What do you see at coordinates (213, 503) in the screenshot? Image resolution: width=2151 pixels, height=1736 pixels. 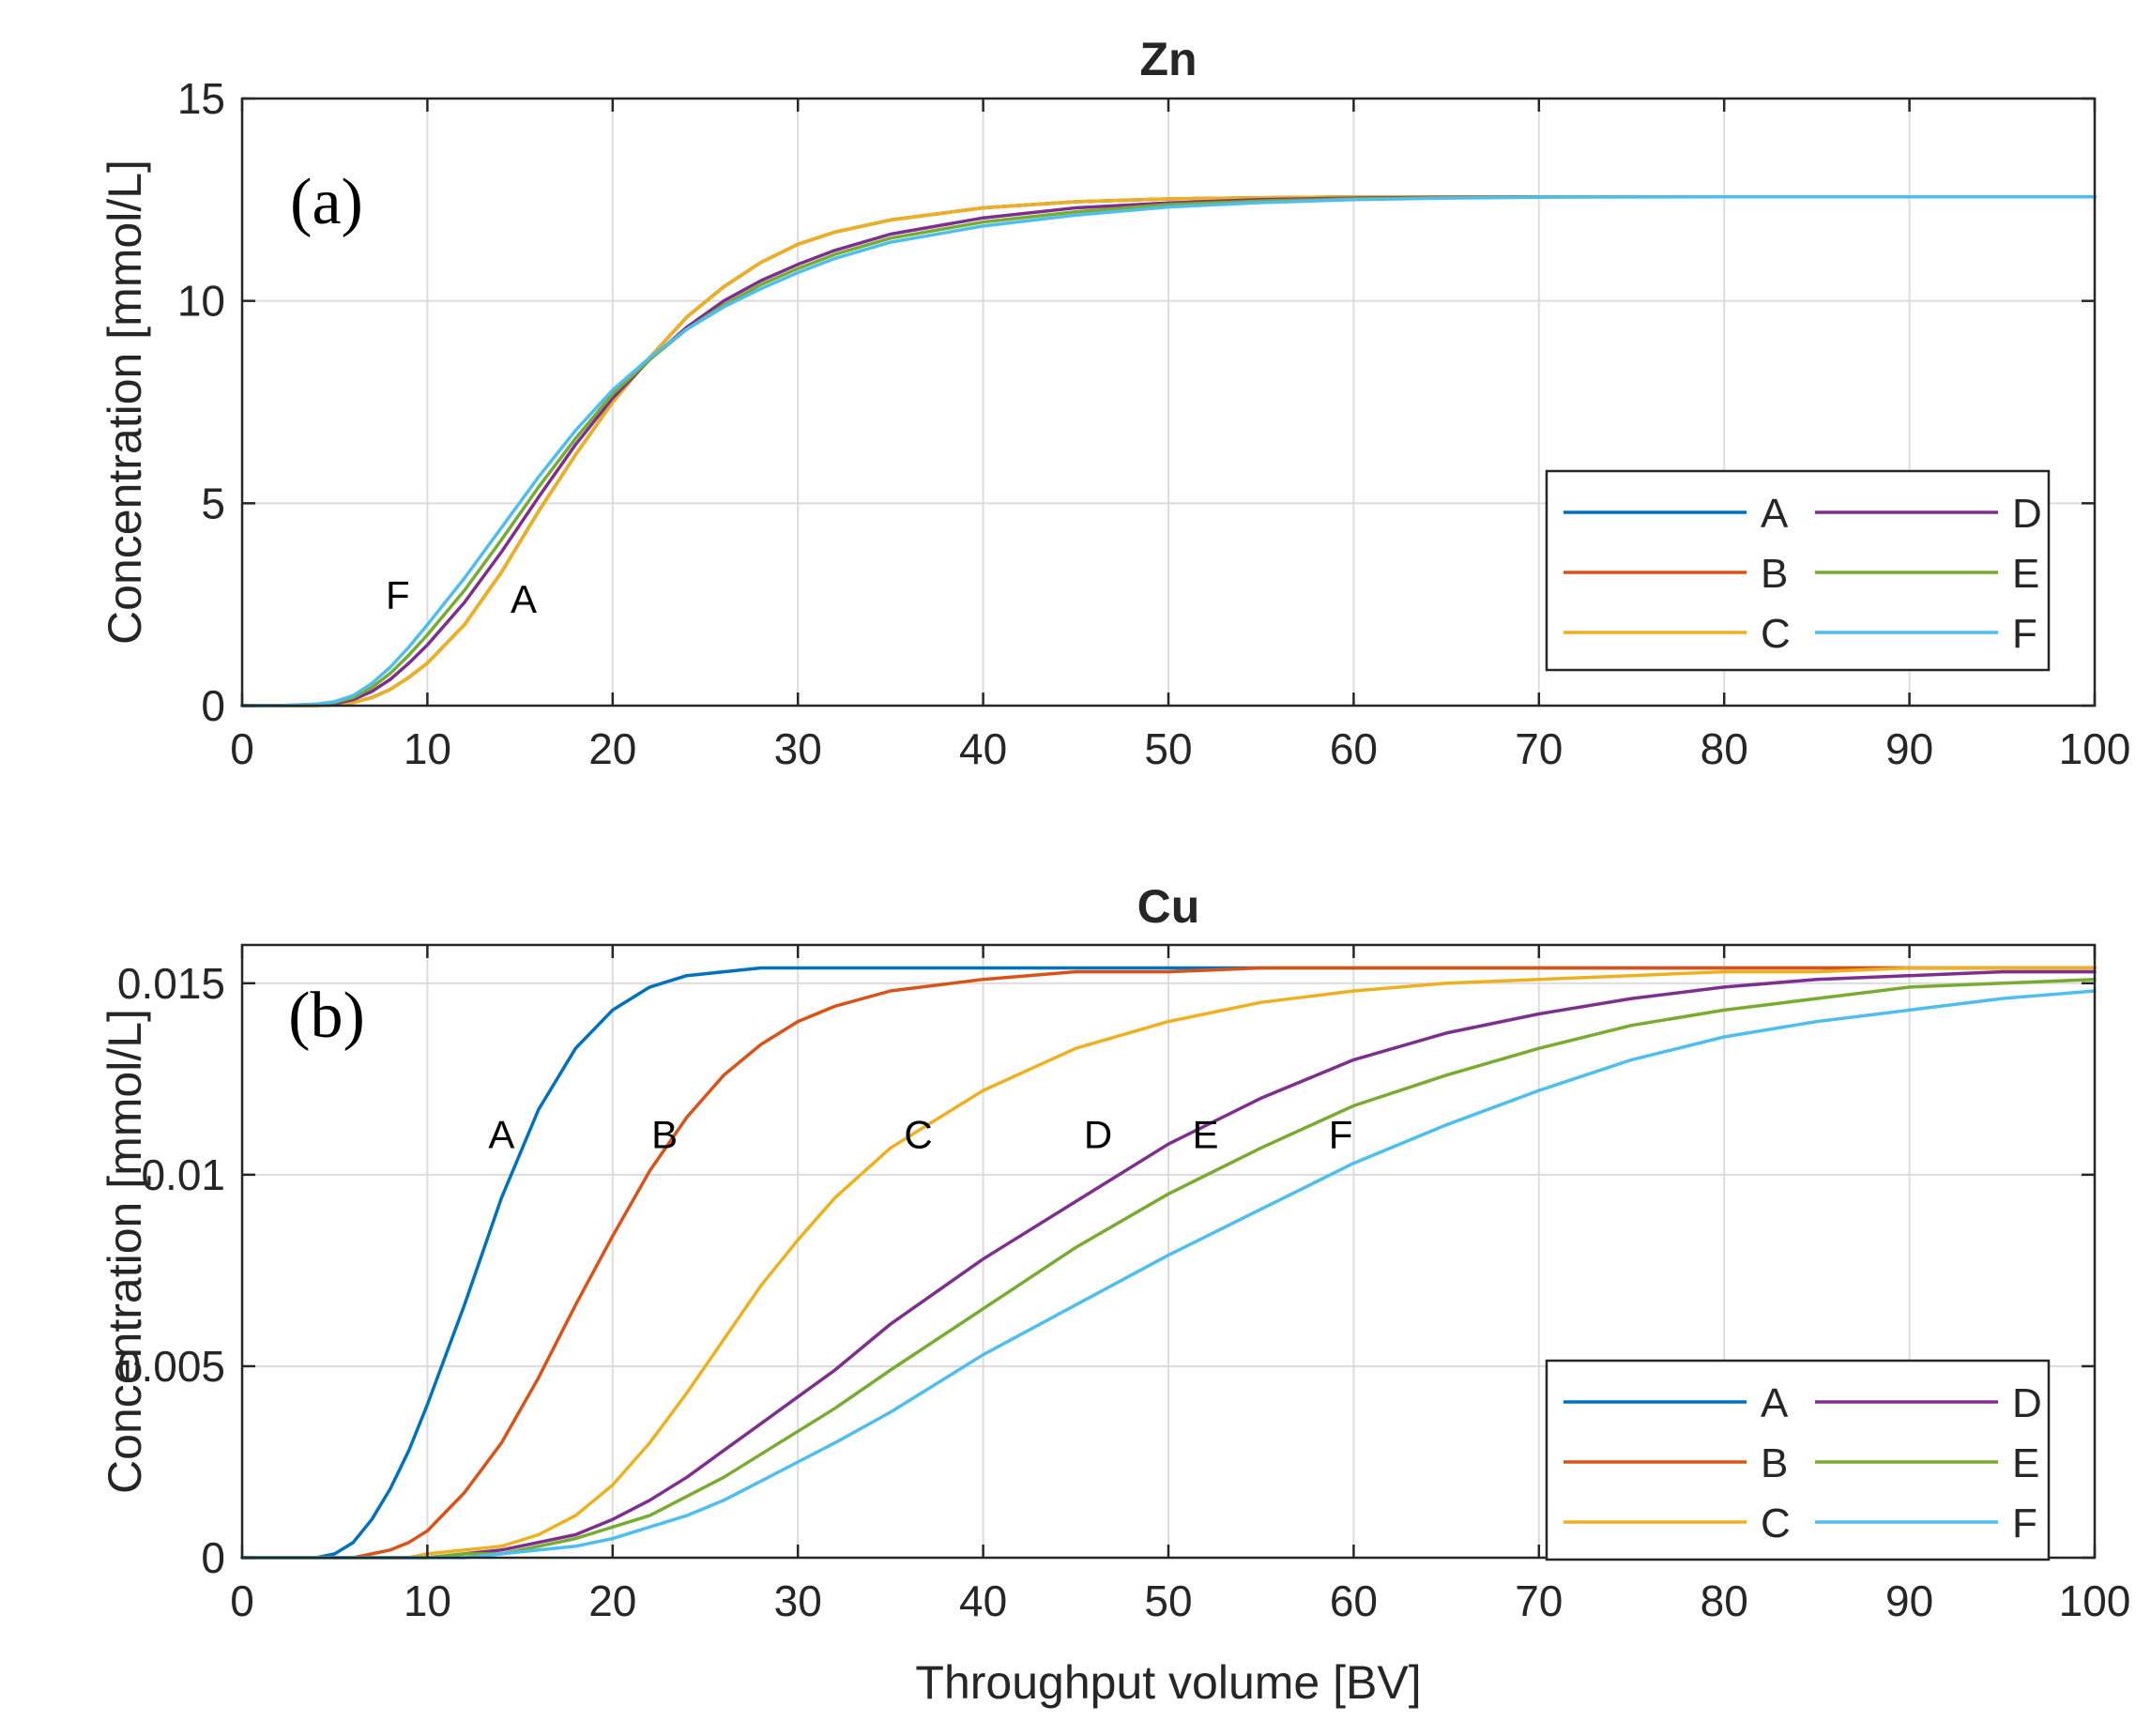 I see `y-tick-label: 5` at bounding box center [213, 503].